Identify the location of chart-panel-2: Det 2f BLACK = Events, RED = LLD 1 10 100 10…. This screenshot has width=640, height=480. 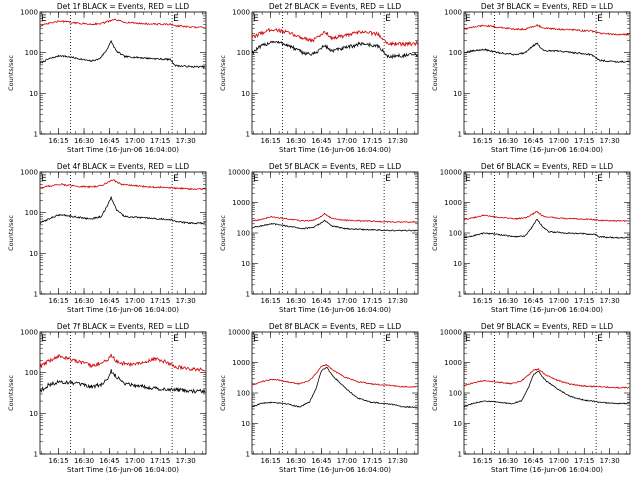
(319, 78).